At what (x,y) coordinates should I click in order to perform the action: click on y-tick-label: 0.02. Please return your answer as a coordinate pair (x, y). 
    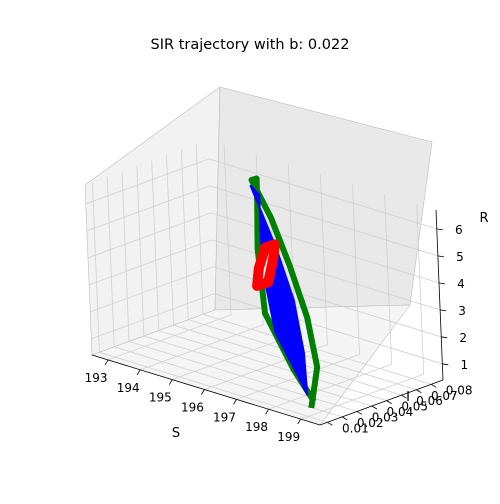
    Looking at the image, I should click on (370, 423).